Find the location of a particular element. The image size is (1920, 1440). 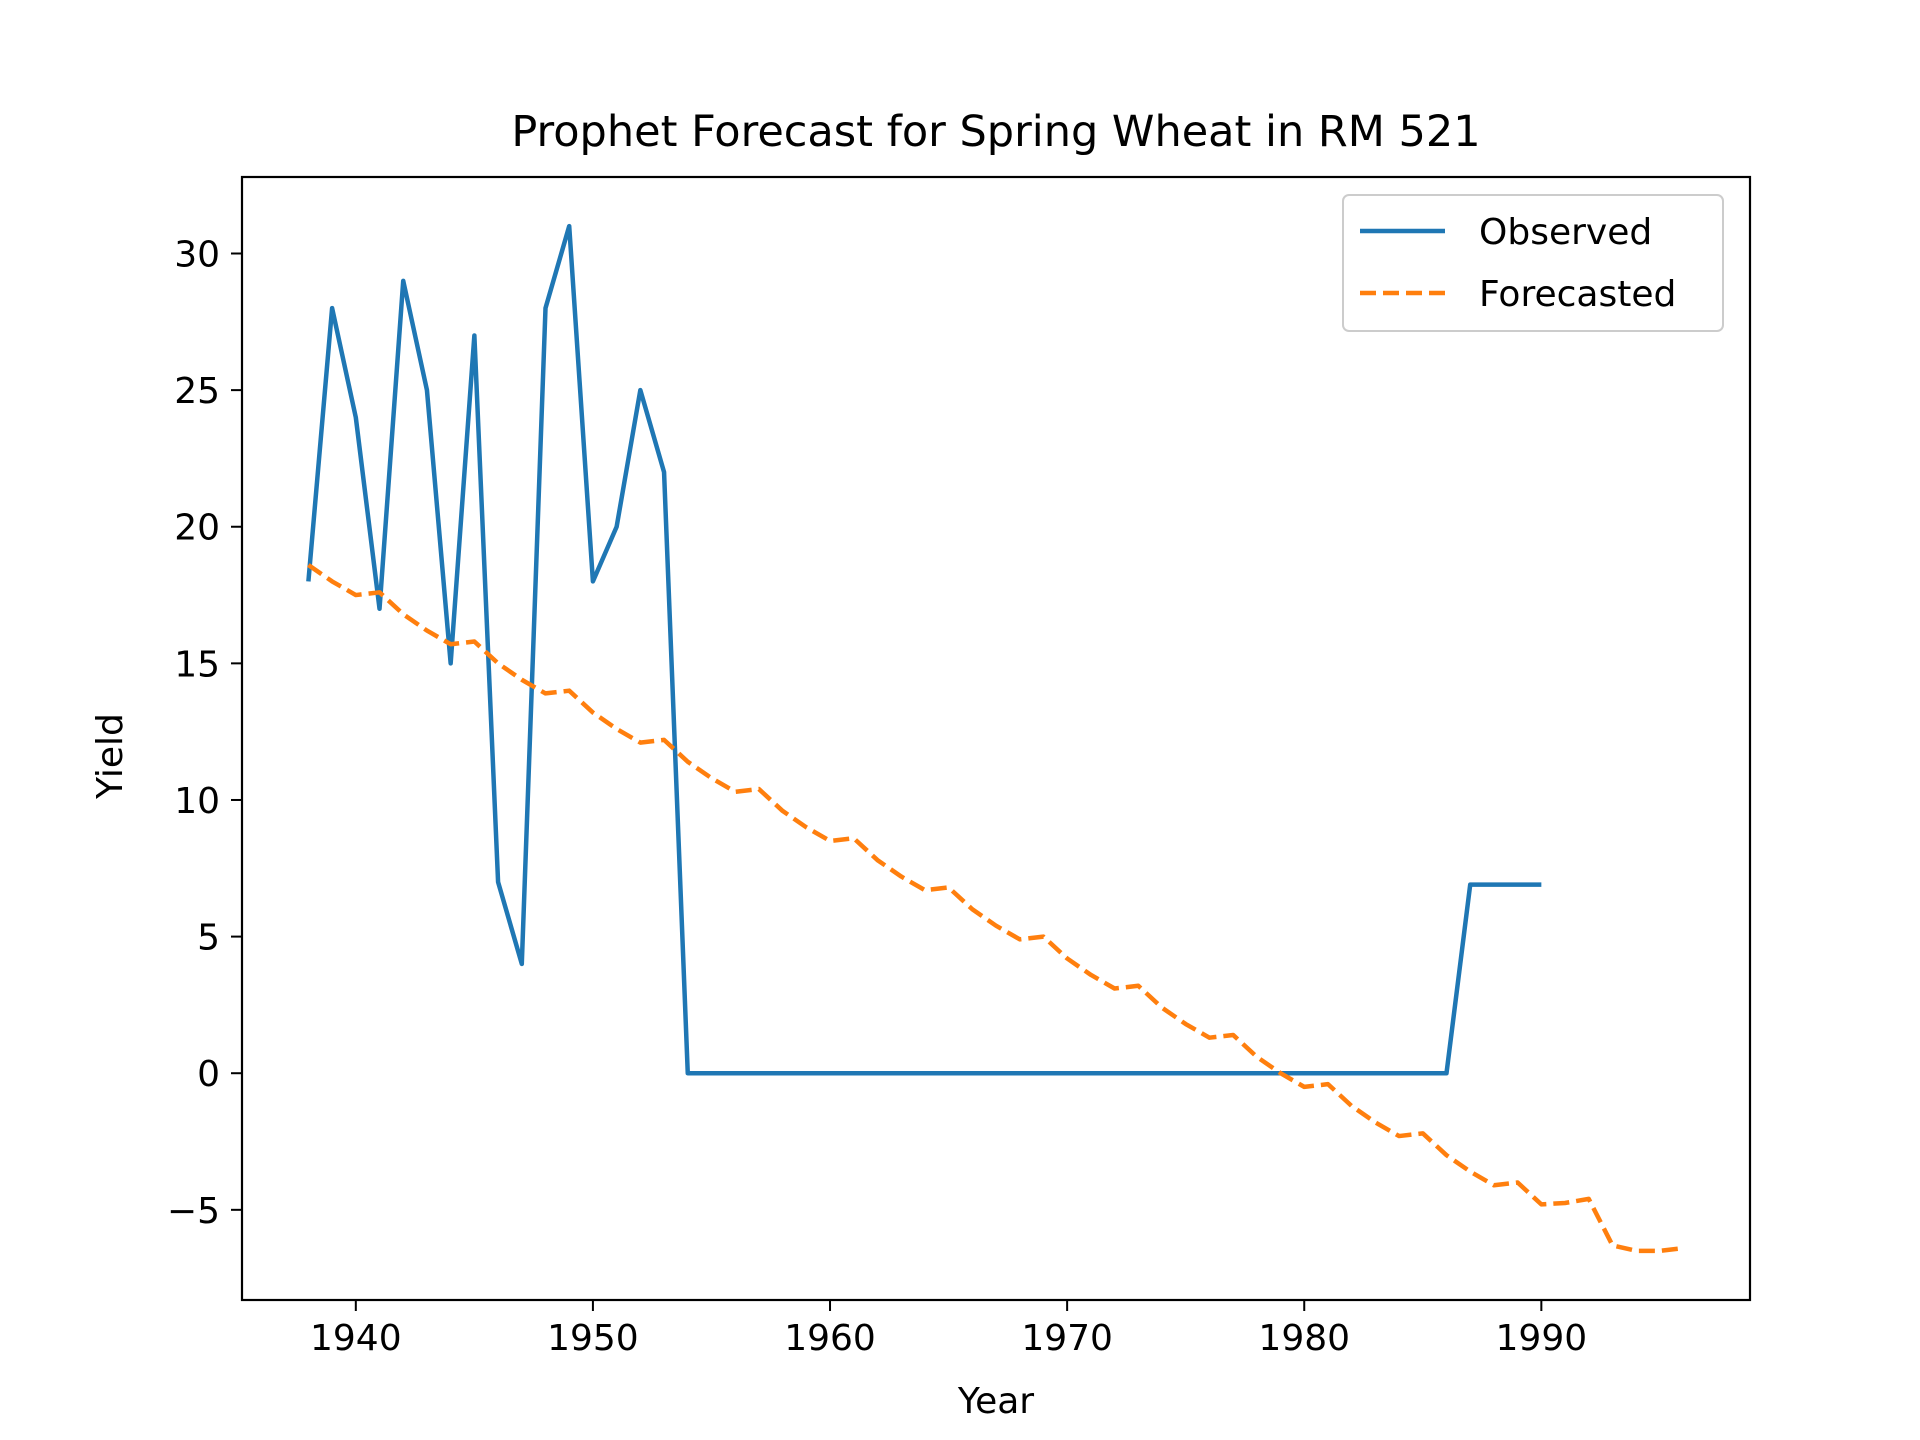

x-tick-label: 1950 is located at coordinates (593, 1338).